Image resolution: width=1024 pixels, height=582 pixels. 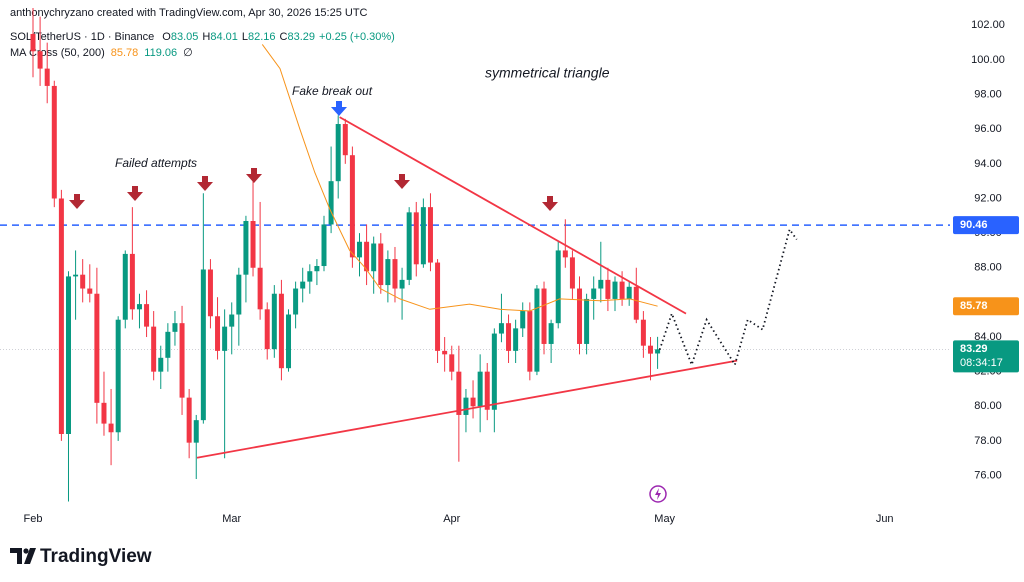 I want to click on y-tick-label: 100.00, so click(x=988, y=60).